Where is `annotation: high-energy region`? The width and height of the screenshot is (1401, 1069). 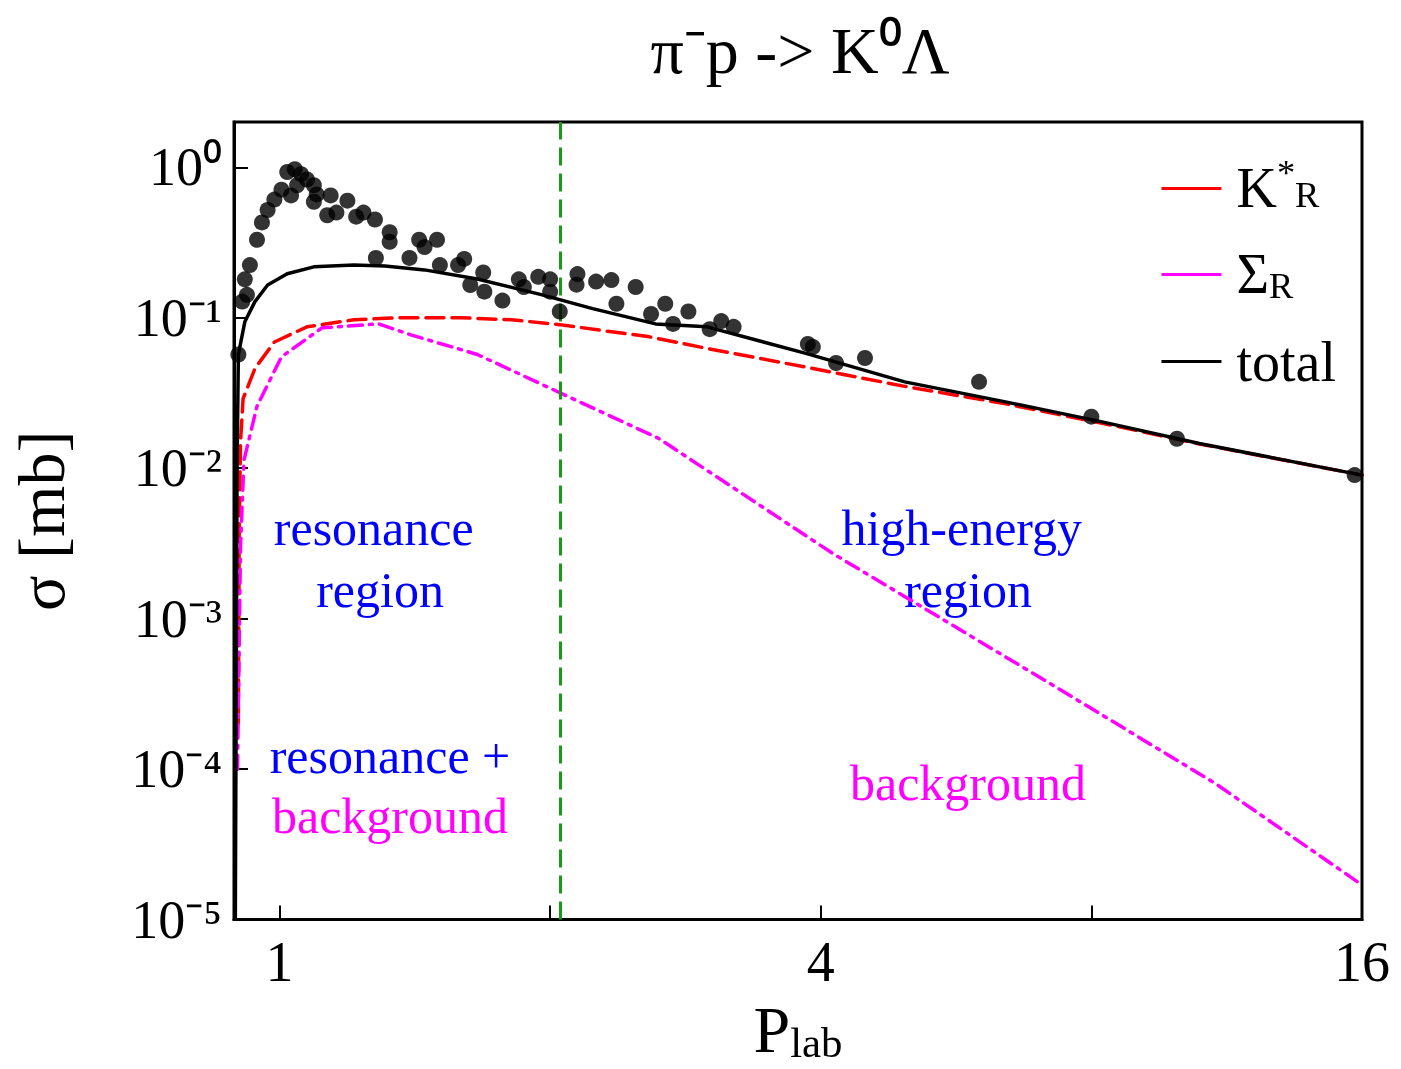 annotation: high-energy region is located at coordinates (968, 559).